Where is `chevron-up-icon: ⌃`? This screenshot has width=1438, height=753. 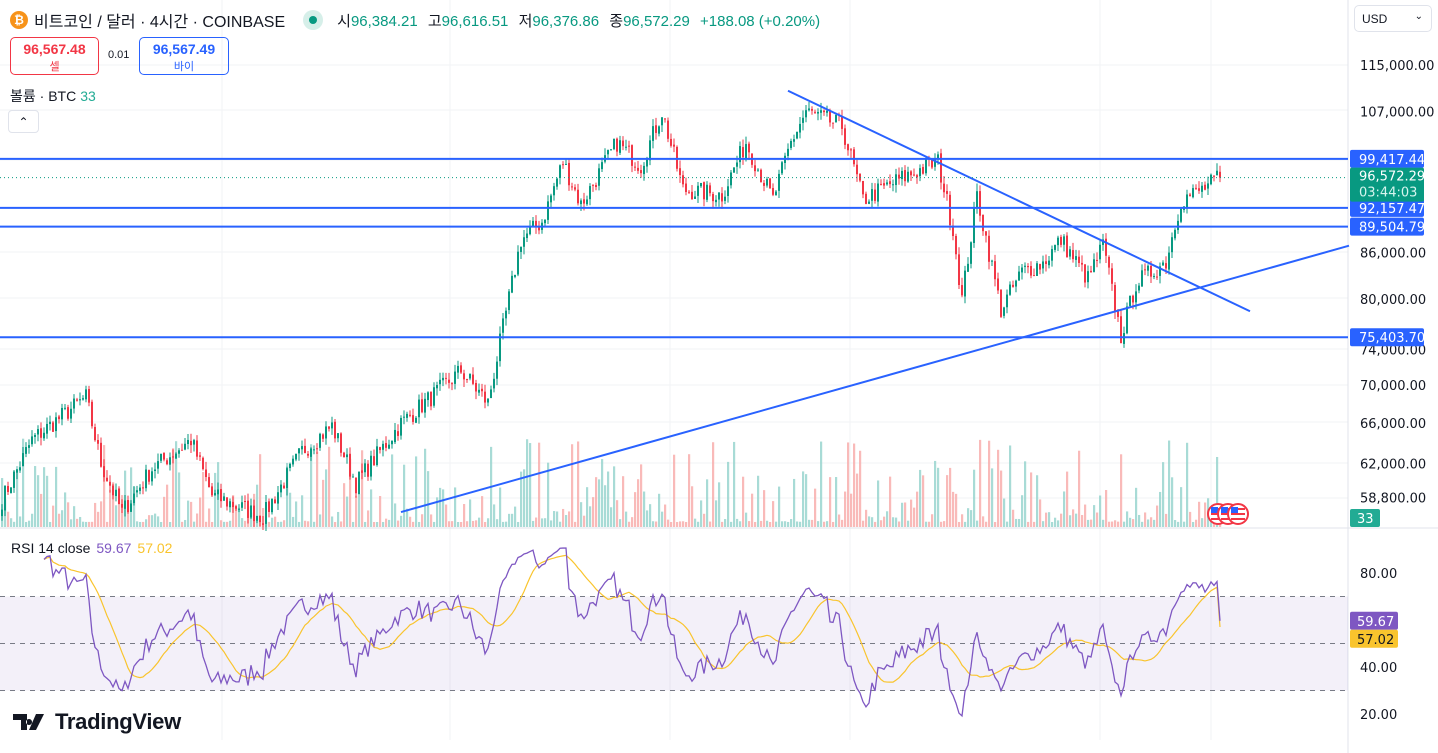 chevron-up-icon: ⌃ is located at coordinates (23, 121).